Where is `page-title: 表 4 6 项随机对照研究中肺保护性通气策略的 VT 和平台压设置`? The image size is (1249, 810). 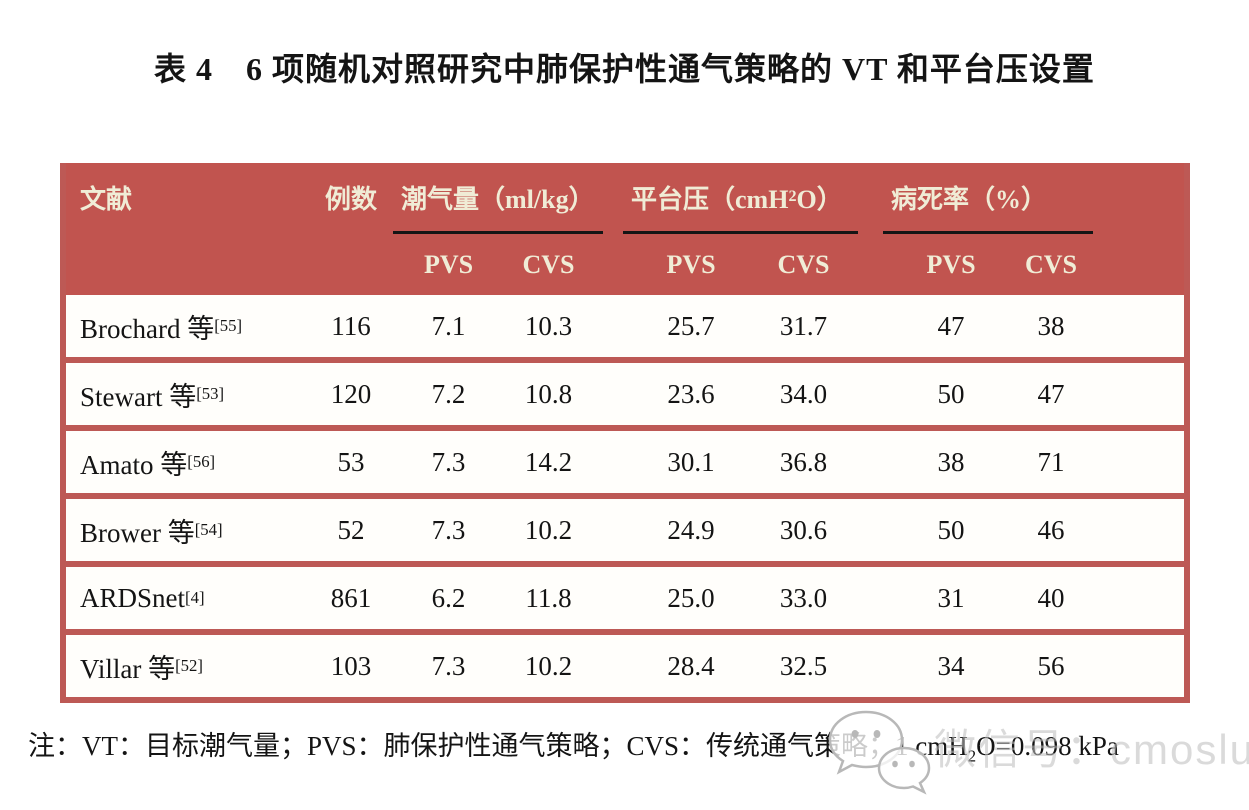 page-title: 表 4 6 项随机对照研究中肺保护性通气策略的 VT 和平台压设置 is located at coordinates (624, 69).